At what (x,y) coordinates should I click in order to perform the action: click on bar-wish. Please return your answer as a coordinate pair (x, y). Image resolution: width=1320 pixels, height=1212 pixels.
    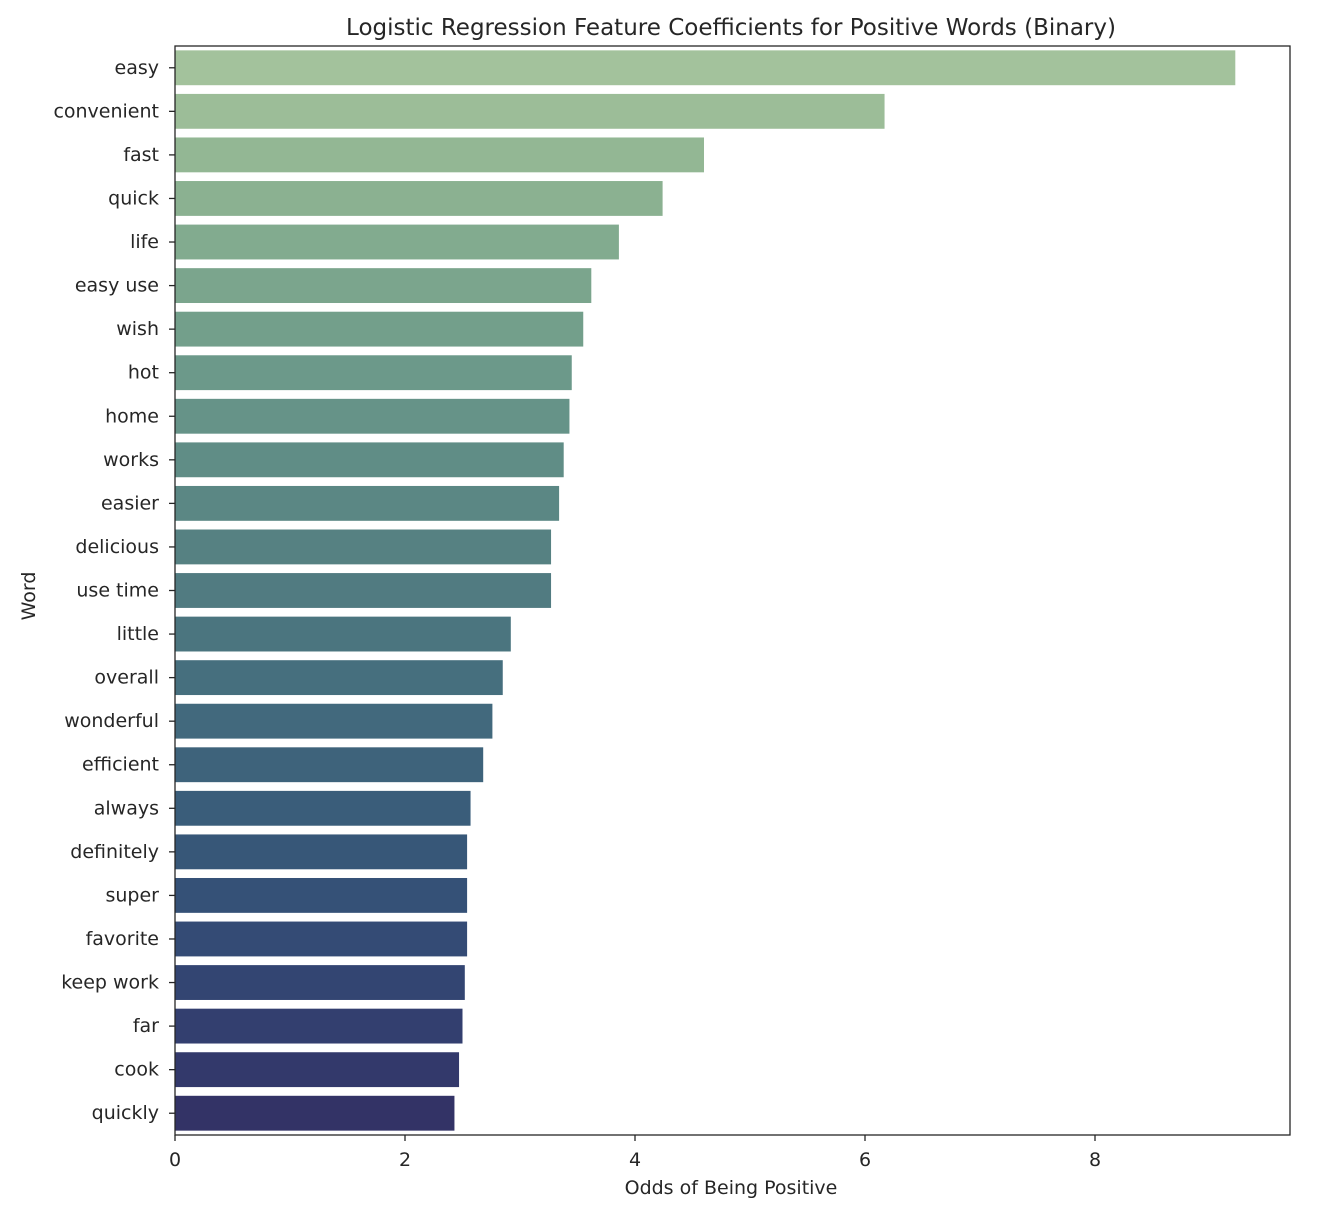
    Looking at the image, I should click on (379, 329).